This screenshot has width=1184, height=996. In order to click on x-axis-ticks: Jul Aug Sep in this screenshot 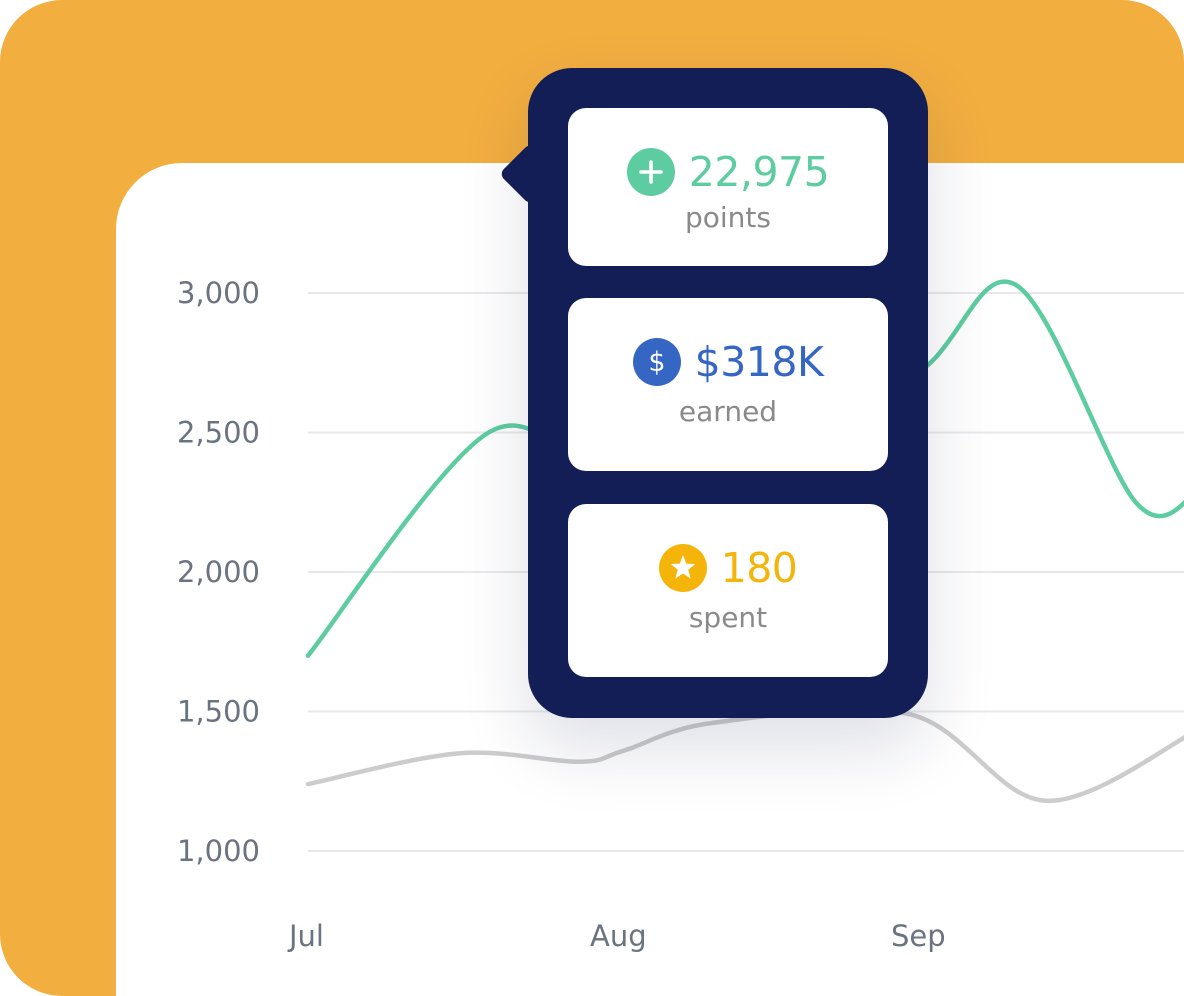, I will do `click(616, 936)`.